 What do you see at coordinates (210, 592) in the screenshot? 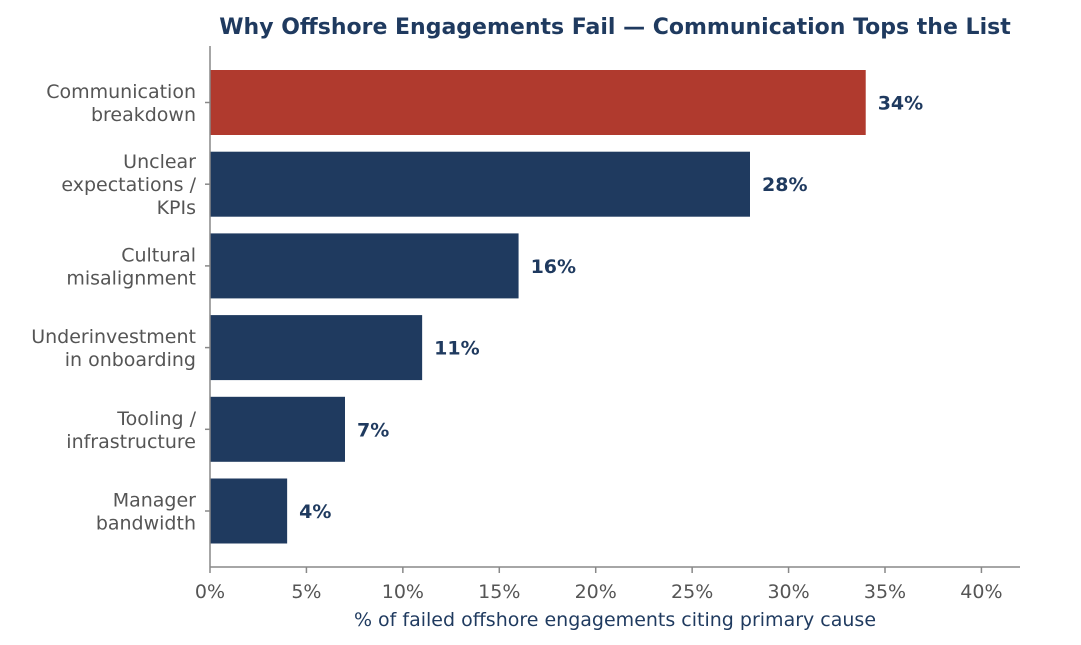
I see `x-tick-label-0: 0%` at bounding box center [210, 592].